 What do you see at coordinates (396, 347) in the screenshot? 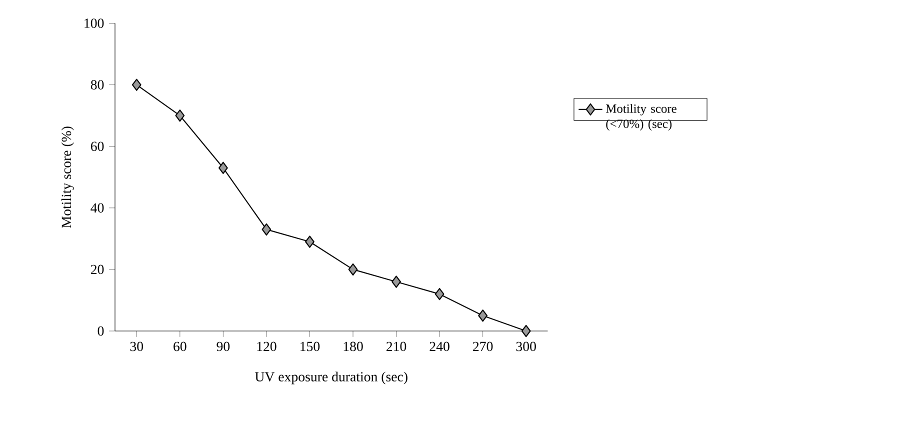
I see `x-tick-label: 210` at bounding box center [396, 347].